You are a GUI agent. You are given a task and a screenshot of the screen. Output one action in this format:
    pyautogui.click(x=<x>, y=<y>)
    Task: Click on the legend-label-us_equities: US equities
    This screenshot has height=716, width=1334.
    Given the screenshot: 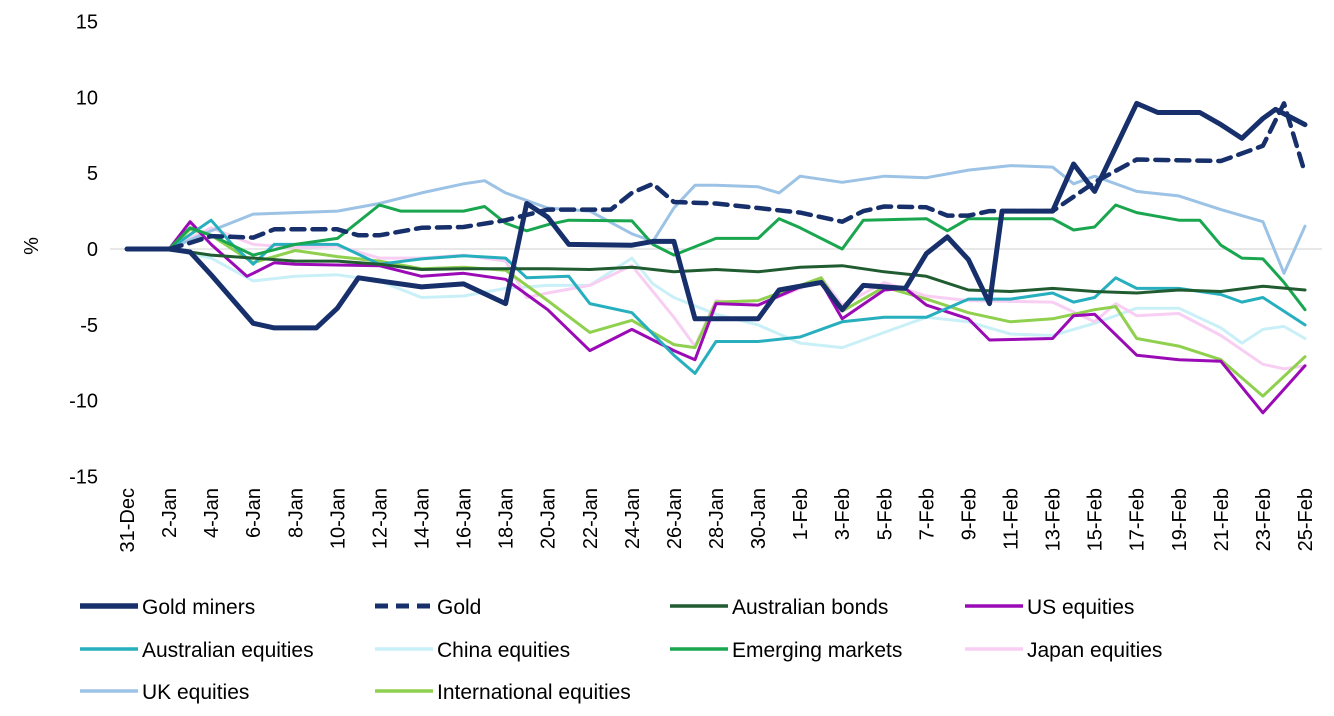 What is the action you would take?
    pyautogui.click(x=1080, y=607)
    